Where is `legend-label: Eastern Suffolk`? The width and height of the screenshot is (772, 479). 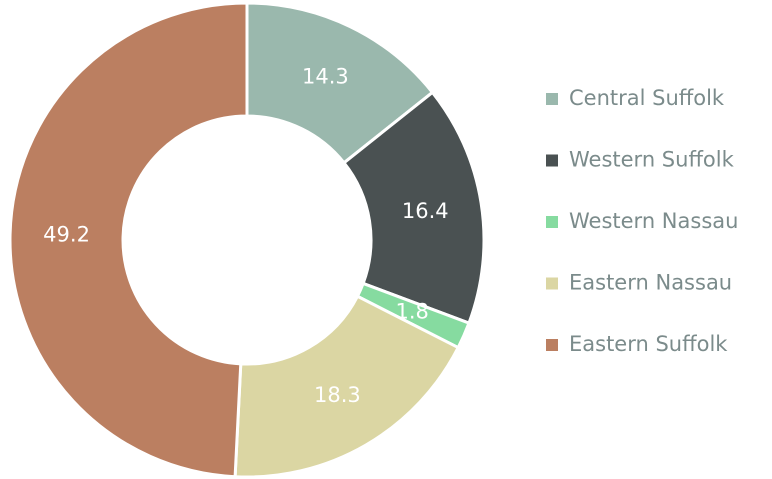
legend-label: Eastern Suffolk is located at coordinates (648, 344).